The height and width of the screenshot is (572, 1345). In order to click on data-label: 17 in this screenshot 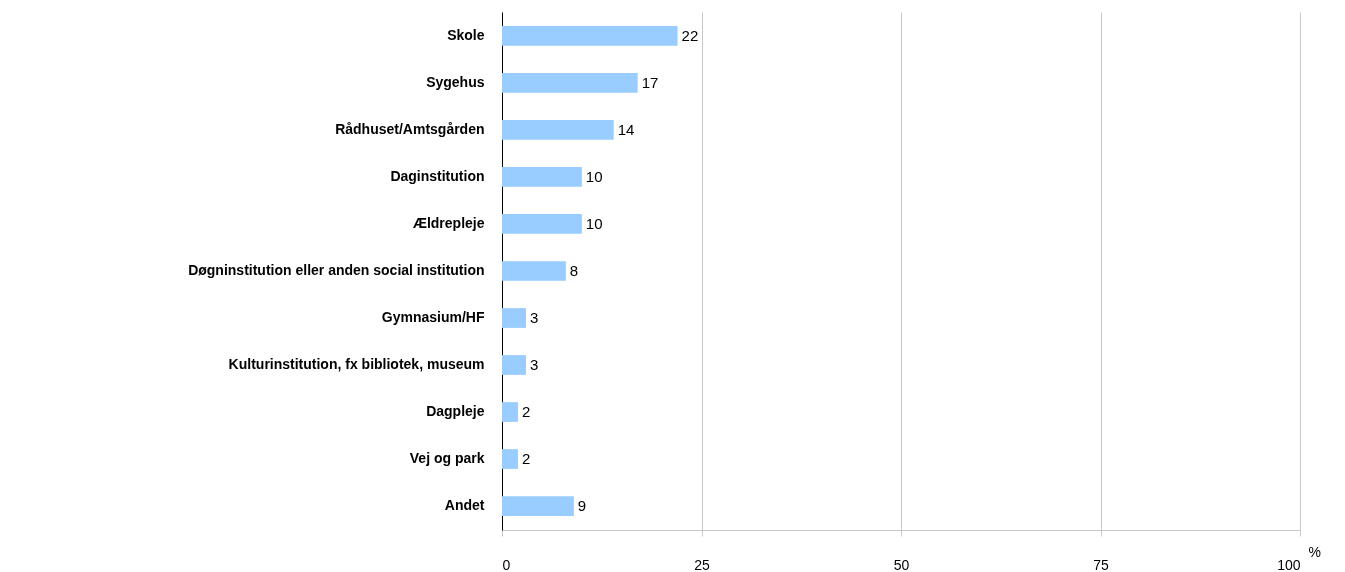, I will do `click(650, 82)`.